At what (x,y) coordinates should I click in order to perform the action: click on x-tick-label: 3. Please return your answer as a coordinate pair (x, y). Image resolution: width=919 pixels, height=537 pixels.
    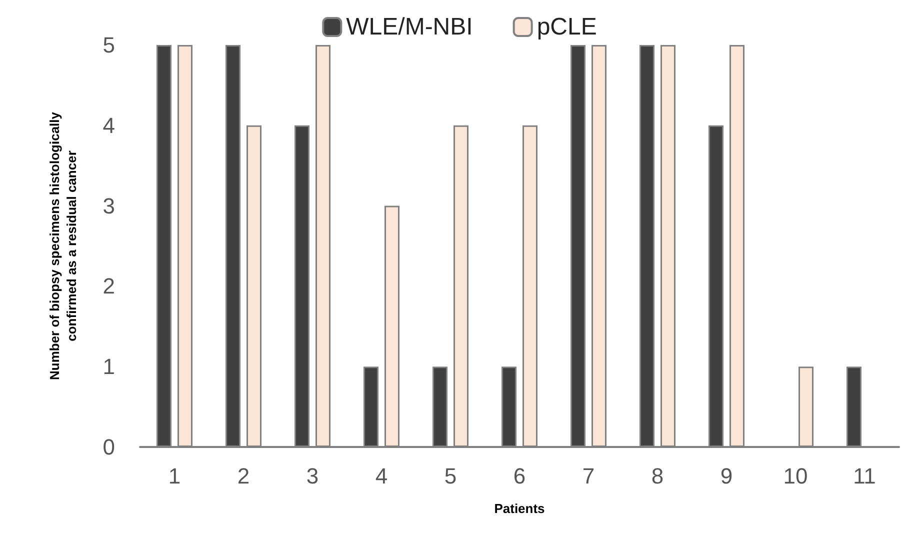
    Looking at the image, I should click on (312, 476).